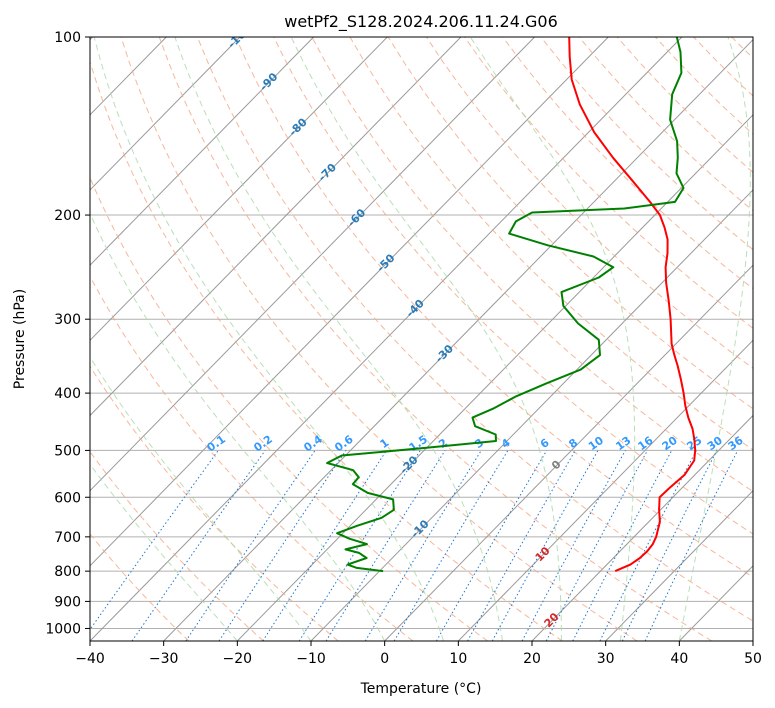  What do you see at coordinates (67, 498) in the screenshot?
I see `y-tick-label: 600` at bounding box center [67, 498].